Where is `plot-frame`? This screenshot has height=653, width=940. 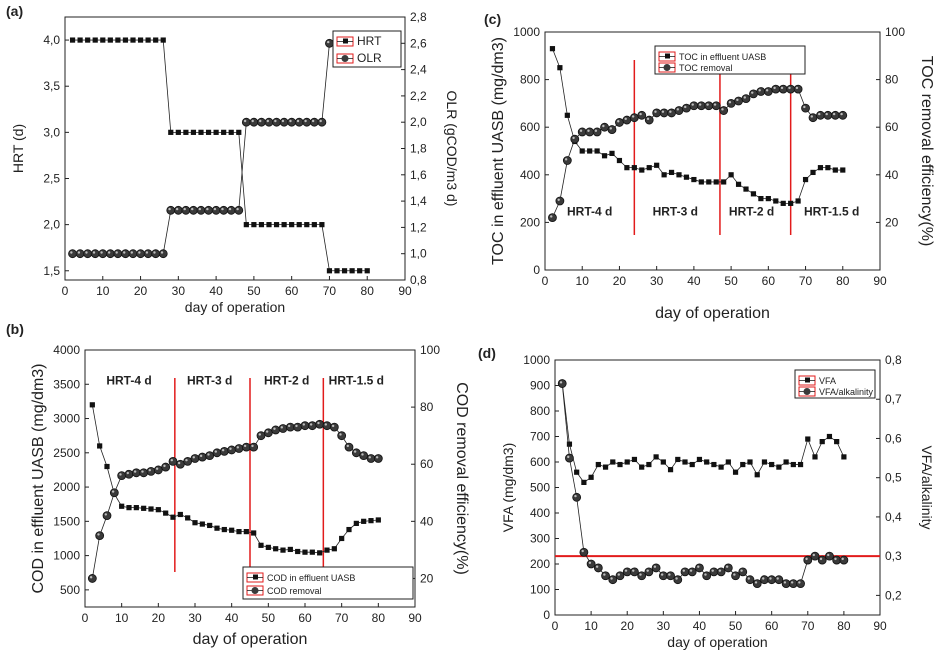
plot-frame is located at coordinates (712, 151).